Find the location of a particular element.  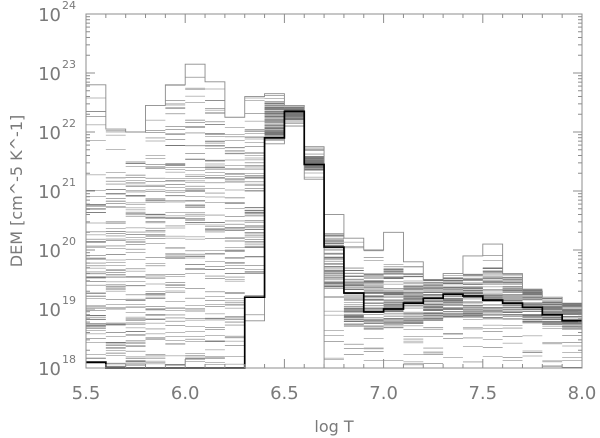

y-tick-exponent: 19 is located at coordinates (69, 300).